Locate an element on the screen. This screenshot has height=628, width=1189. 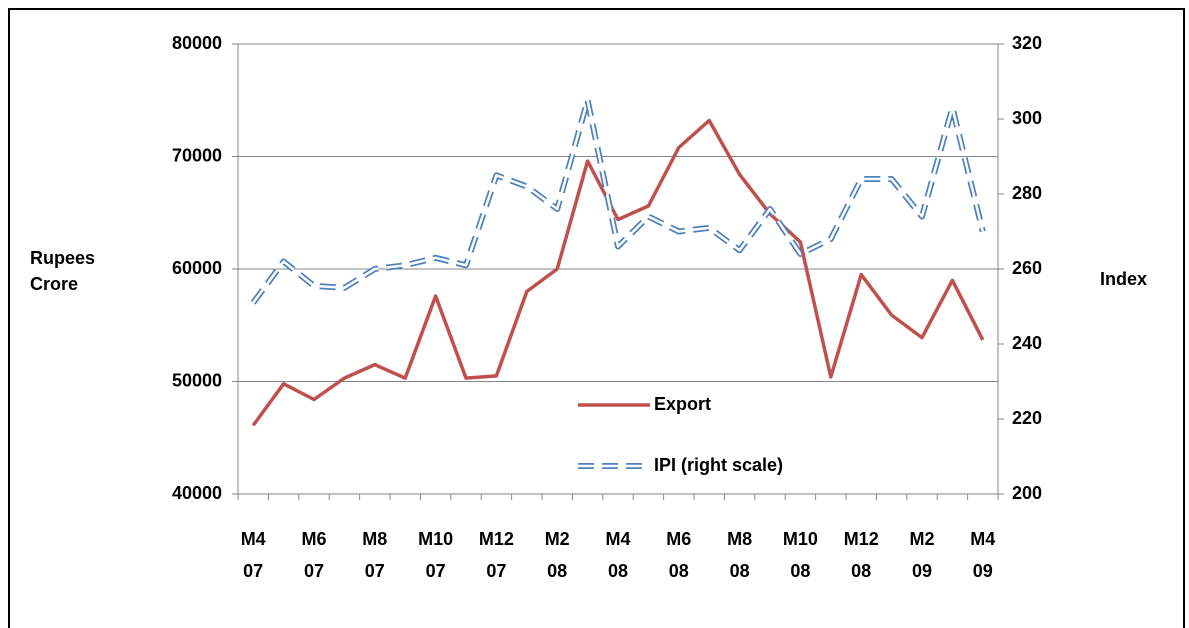
x-tick-label: M4 08 is located at coordinates (617, 555).